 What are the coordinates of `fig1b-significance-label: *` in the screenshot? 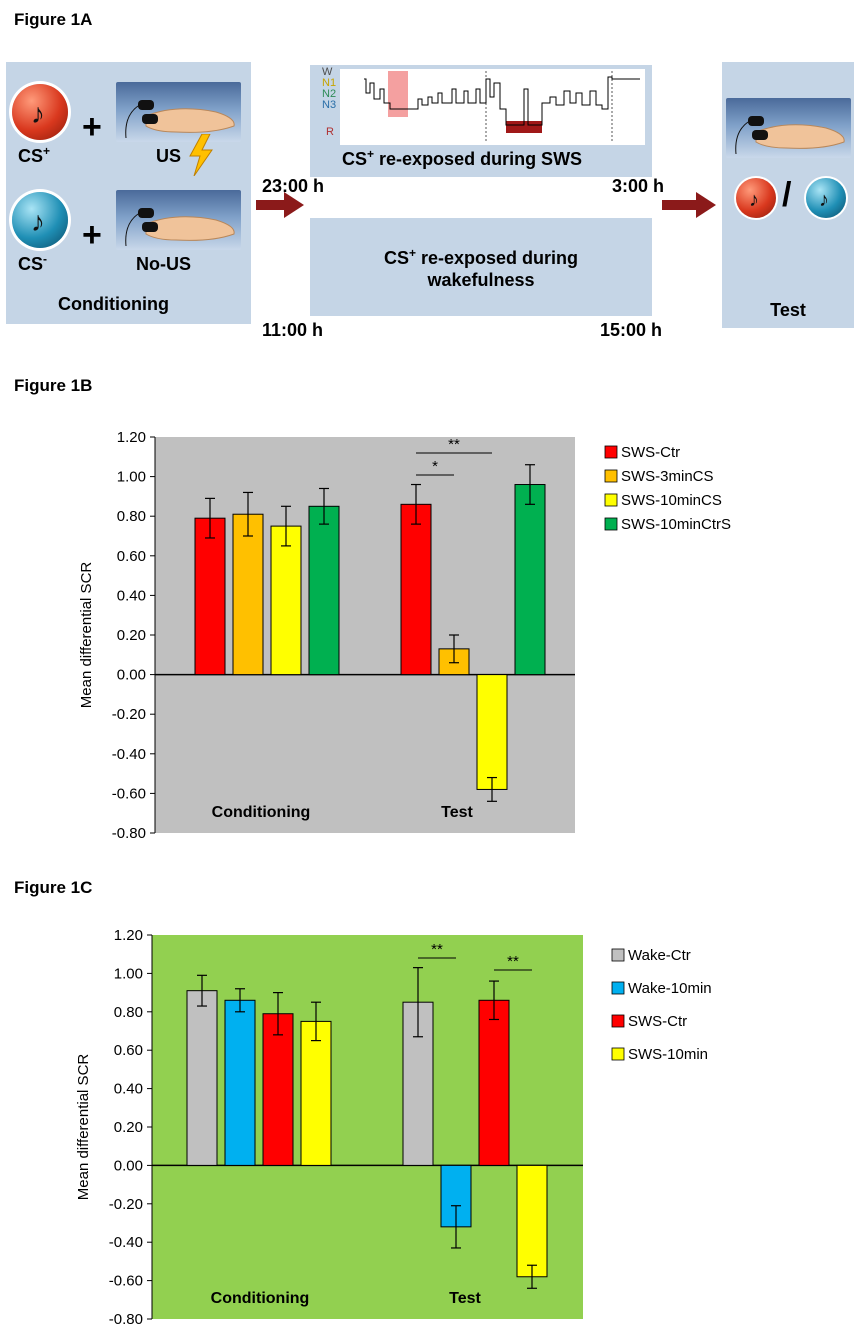 It's located at (435, 466).